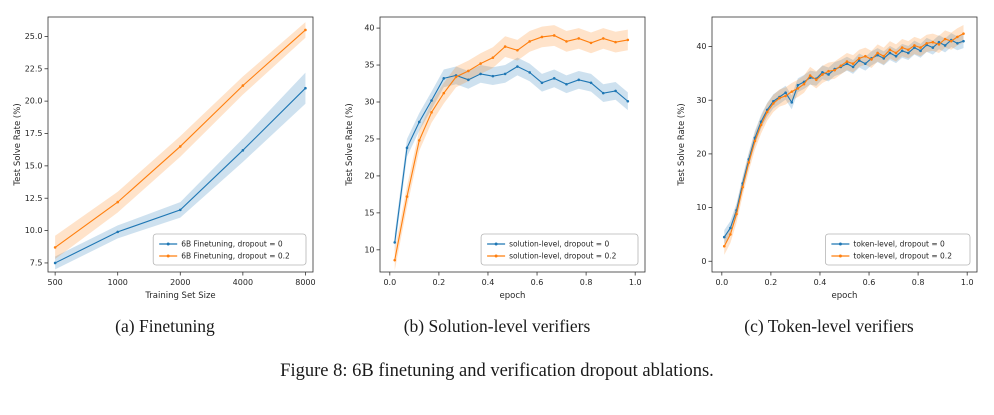  Describe the element at coordinates (179, 296) in the screenshot. I see `svg-text: Training Set Size` at that location.